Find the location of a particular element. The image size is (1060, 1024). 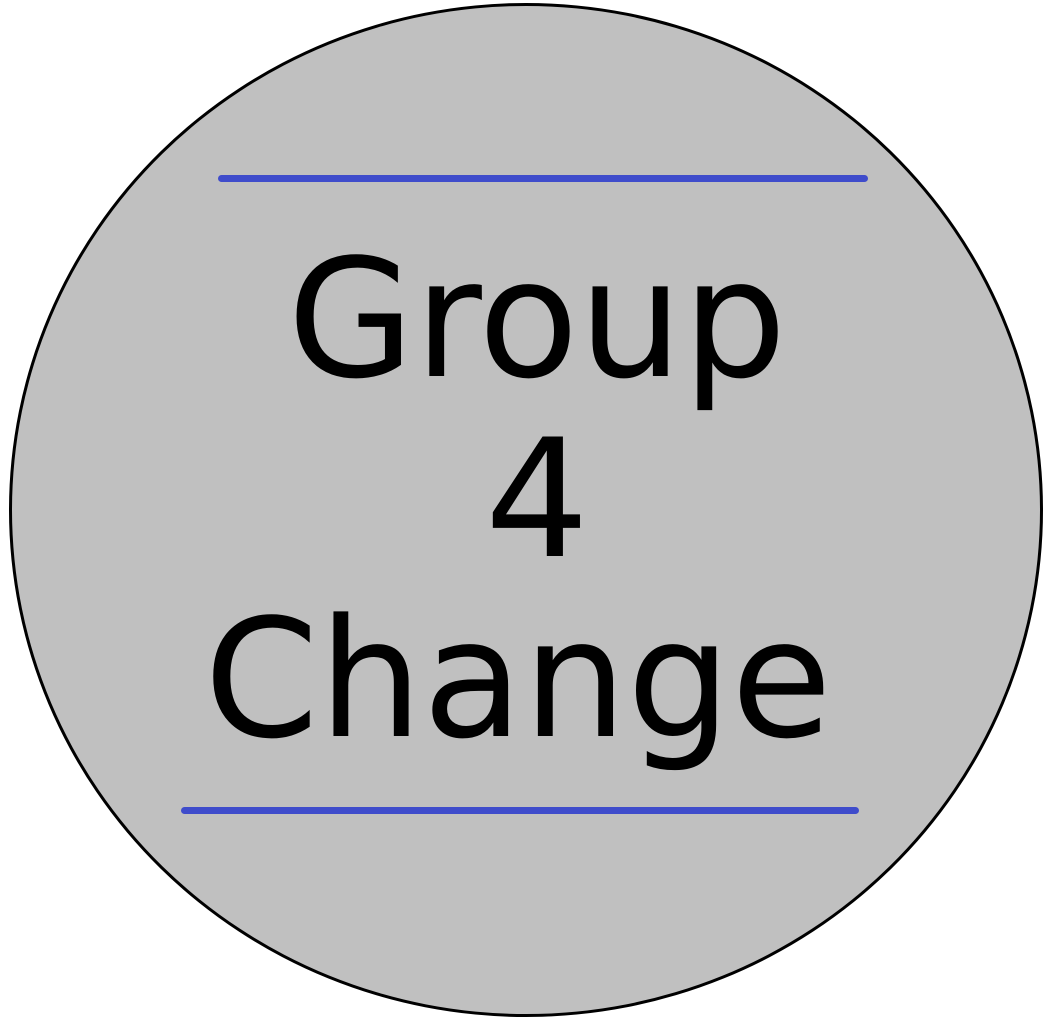

logo-text-group: Group is located at coordinates (537, 319).